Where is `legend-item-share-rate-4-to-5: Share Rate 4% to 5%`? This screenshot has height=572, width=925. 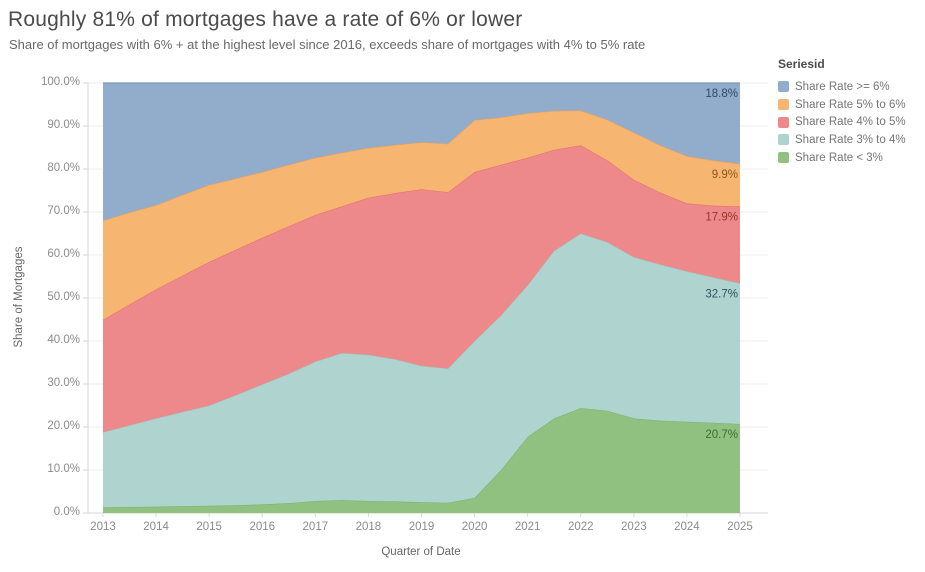 legend-item-share-rate-4-to-5: Share Rate 4% to 5% is located at coordinates (850, 122).